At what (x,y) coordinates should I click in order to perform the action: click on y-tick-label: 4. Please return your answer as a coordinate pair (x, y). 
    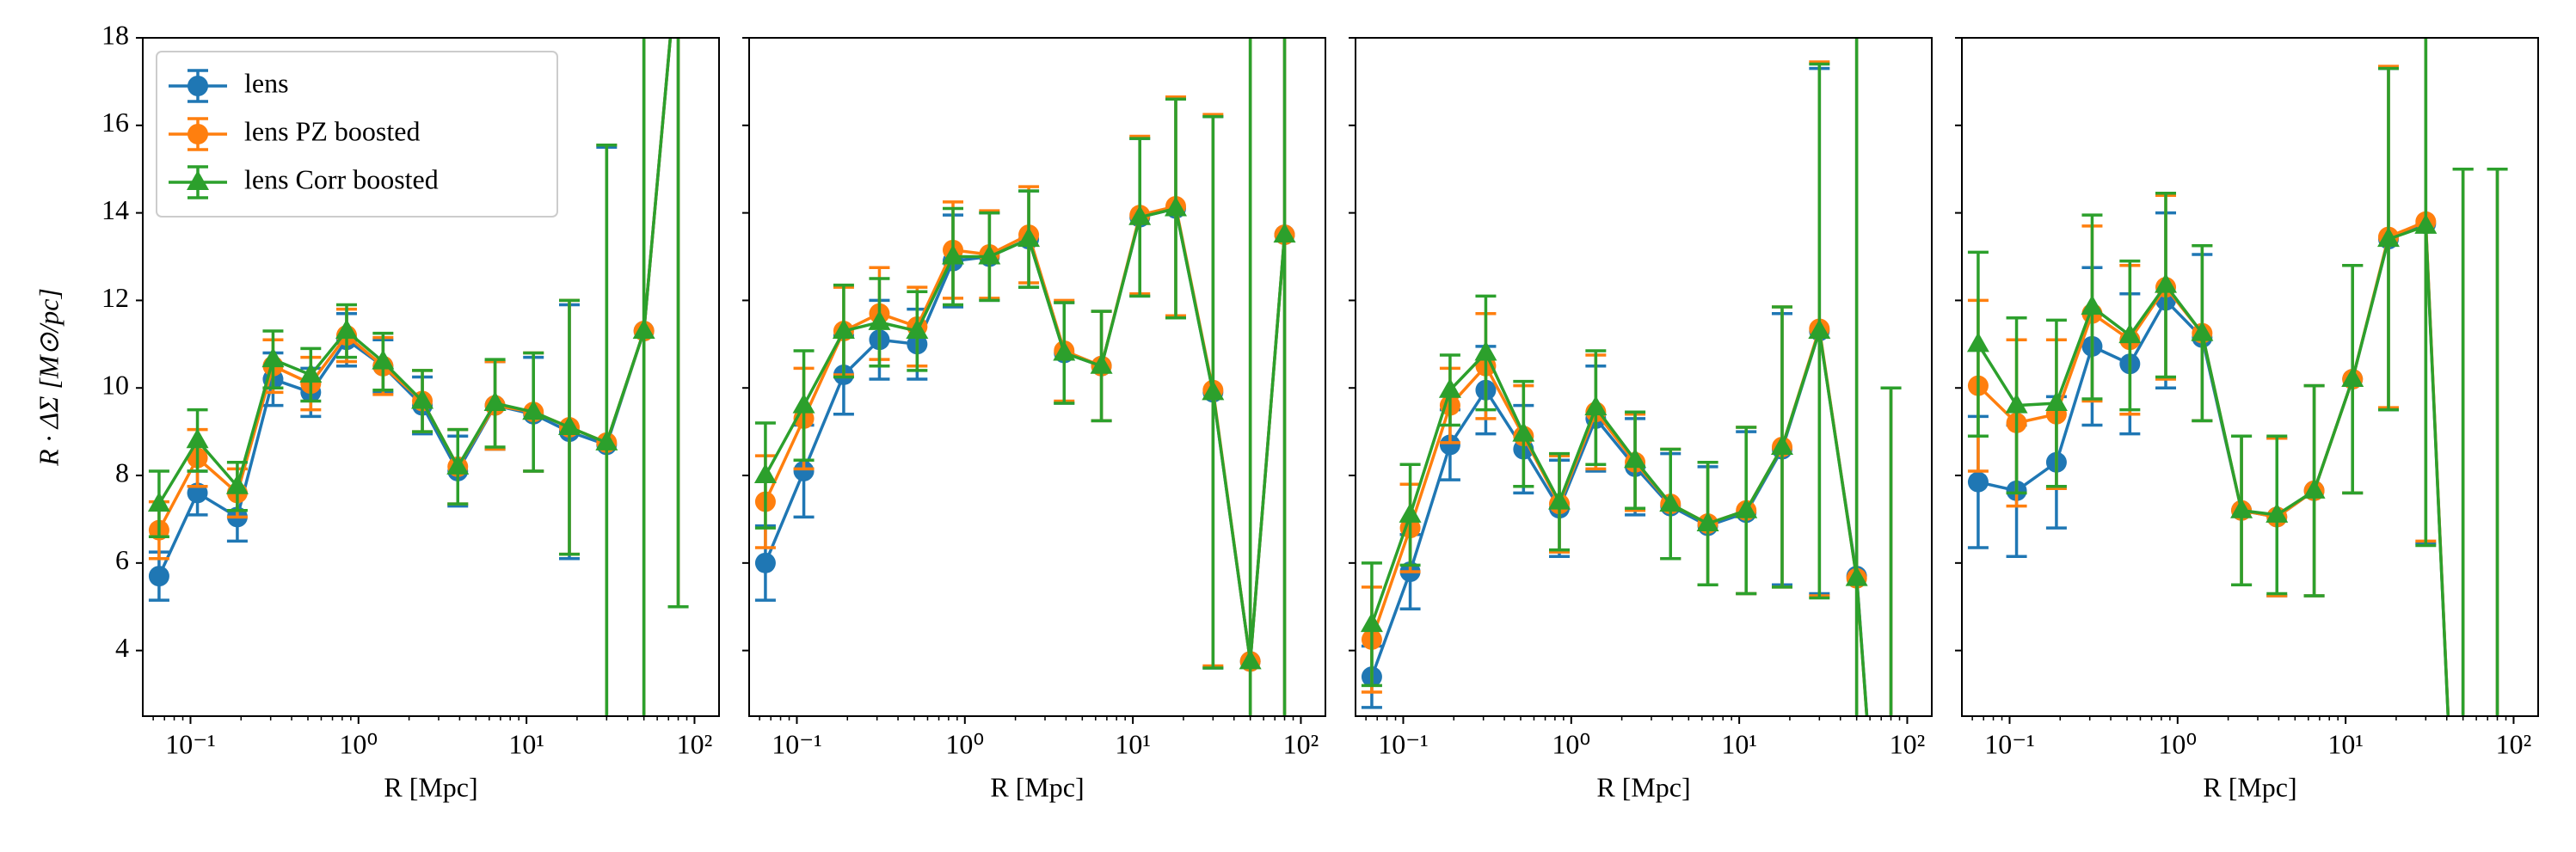
    Looking at the image, I should click on (122, 647).